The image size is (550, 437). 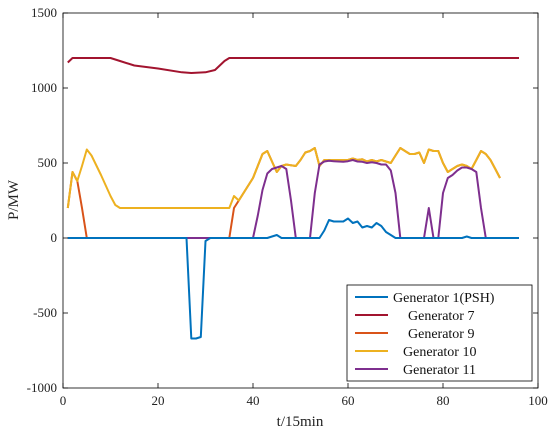 What do you see at coordinates (48, 162) in the screenshot?
I see `y-tick-label: 500` at bounding box center [48, 162].